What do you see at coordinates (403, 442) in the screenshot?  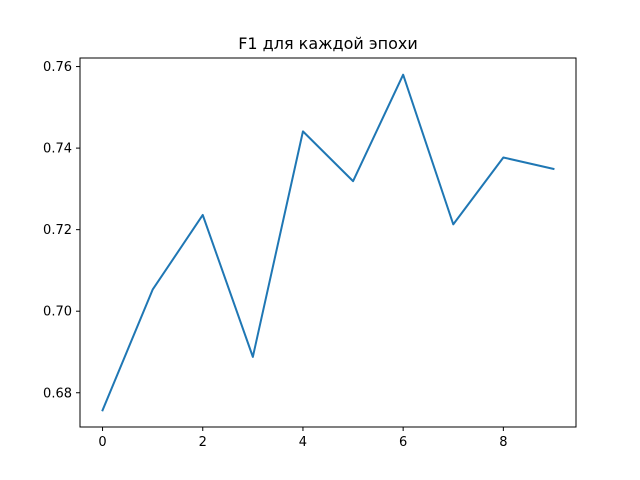 I see `x-tick-label: 6` at bounding box center [403, 442].